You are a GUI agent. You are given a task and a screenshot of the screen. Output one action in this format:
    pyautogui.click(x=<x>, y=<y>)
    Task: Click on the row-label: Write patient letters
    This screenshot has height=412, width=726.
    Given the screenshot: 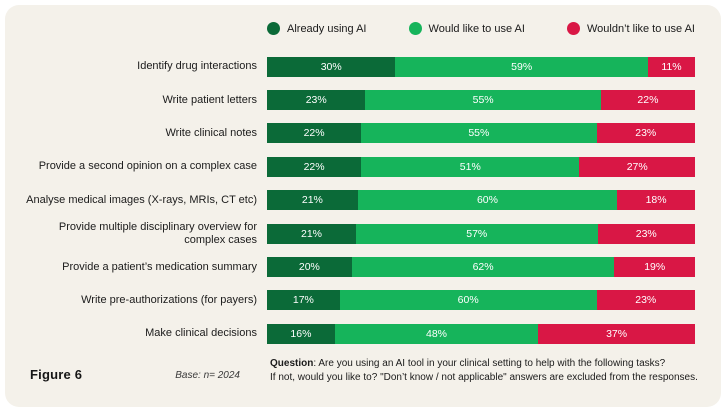 What is the action you would take?
    pyautogui.click(x=209, y=99)
    